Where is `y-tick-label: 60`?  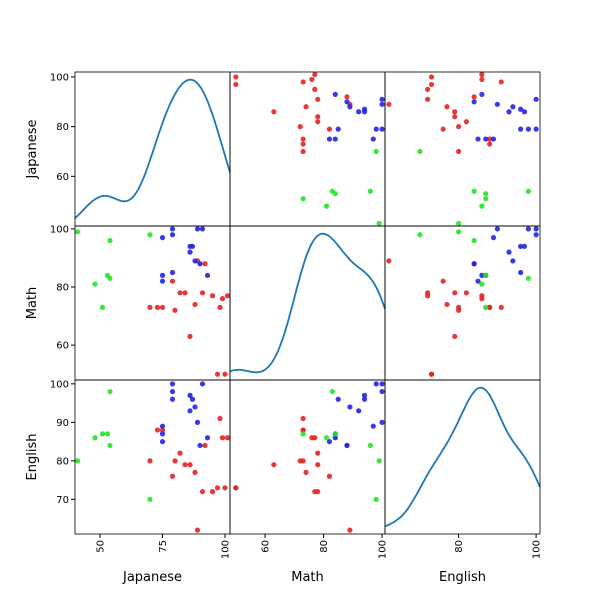
y-tick-label: 60 is located at coordinates (62, 346).